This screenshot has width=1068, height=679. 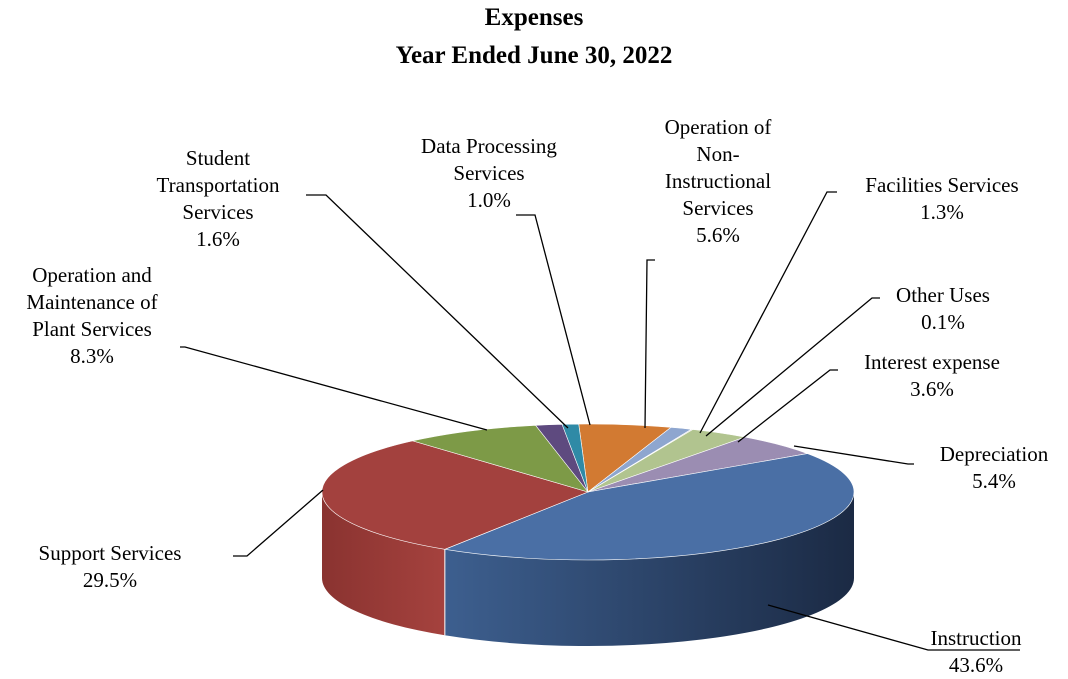 I want to click on slice-label-value: 43.6%, so click(x=976, y=665).